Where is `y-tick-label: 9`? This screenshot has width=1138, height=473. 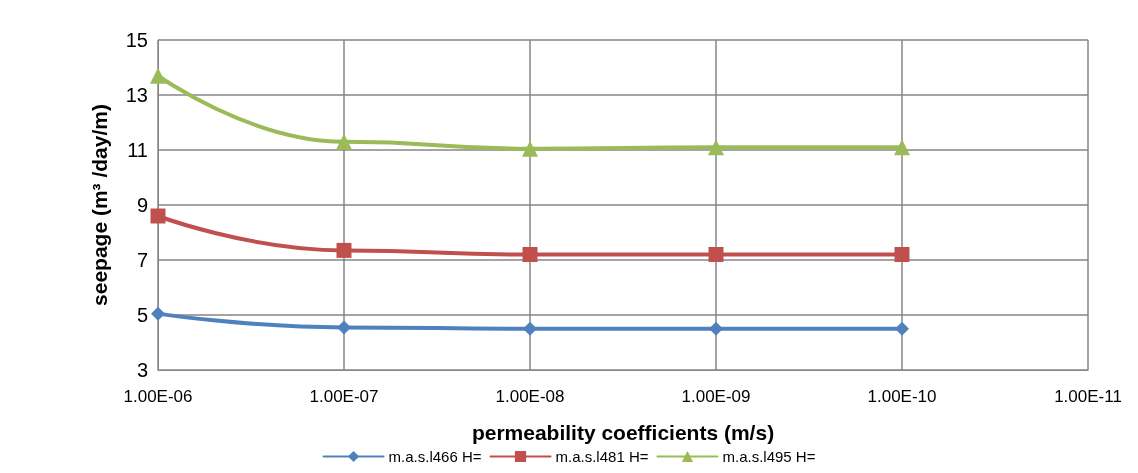
y-tick-label: 9 is located at coordinates (142, 205).